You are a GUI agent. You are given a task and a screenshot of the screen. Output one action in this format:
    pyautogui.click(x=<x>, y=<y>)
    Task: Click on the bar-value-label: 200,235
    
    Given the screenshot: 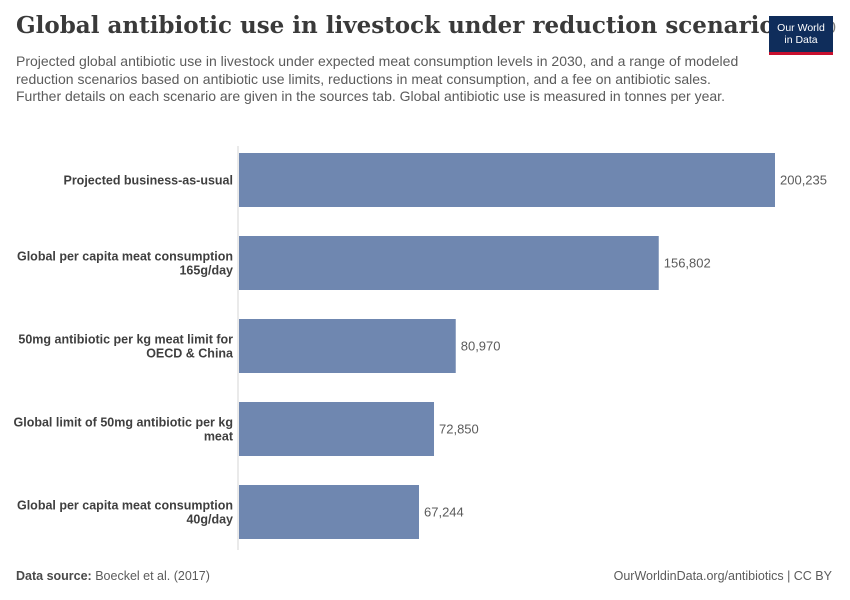 What is the action you would take?
    pyautogui.click(x=803, y=180)
    